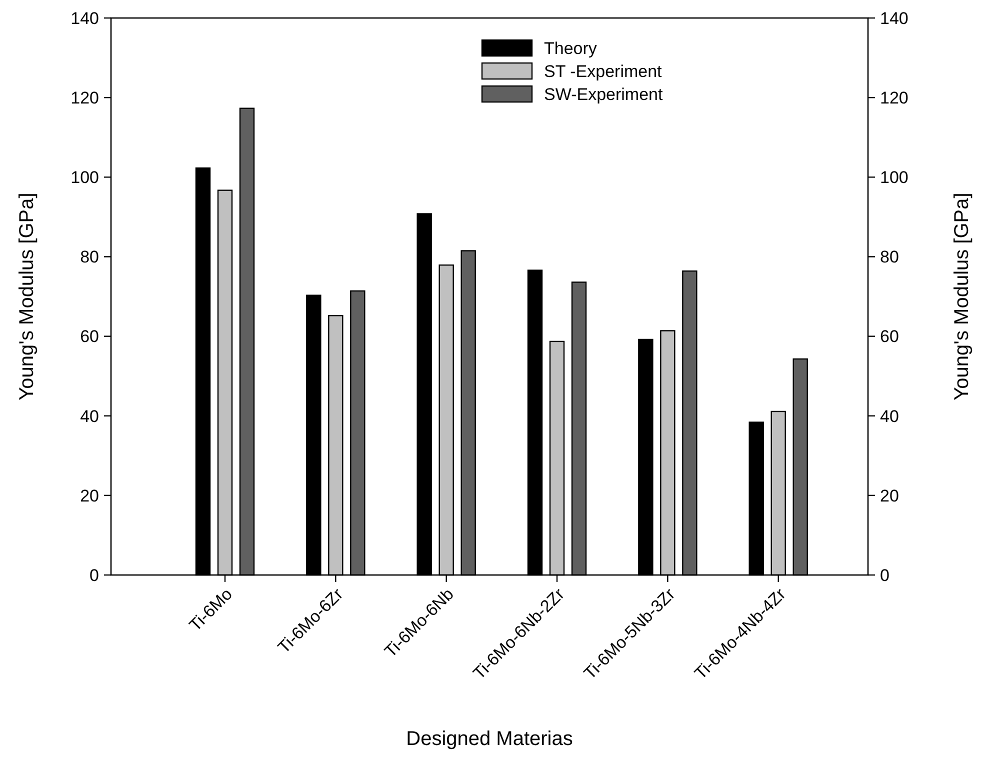  Describe the element at coordinates (89, 336) in the screenshot. I see `y-tick-label: 60` at that location.